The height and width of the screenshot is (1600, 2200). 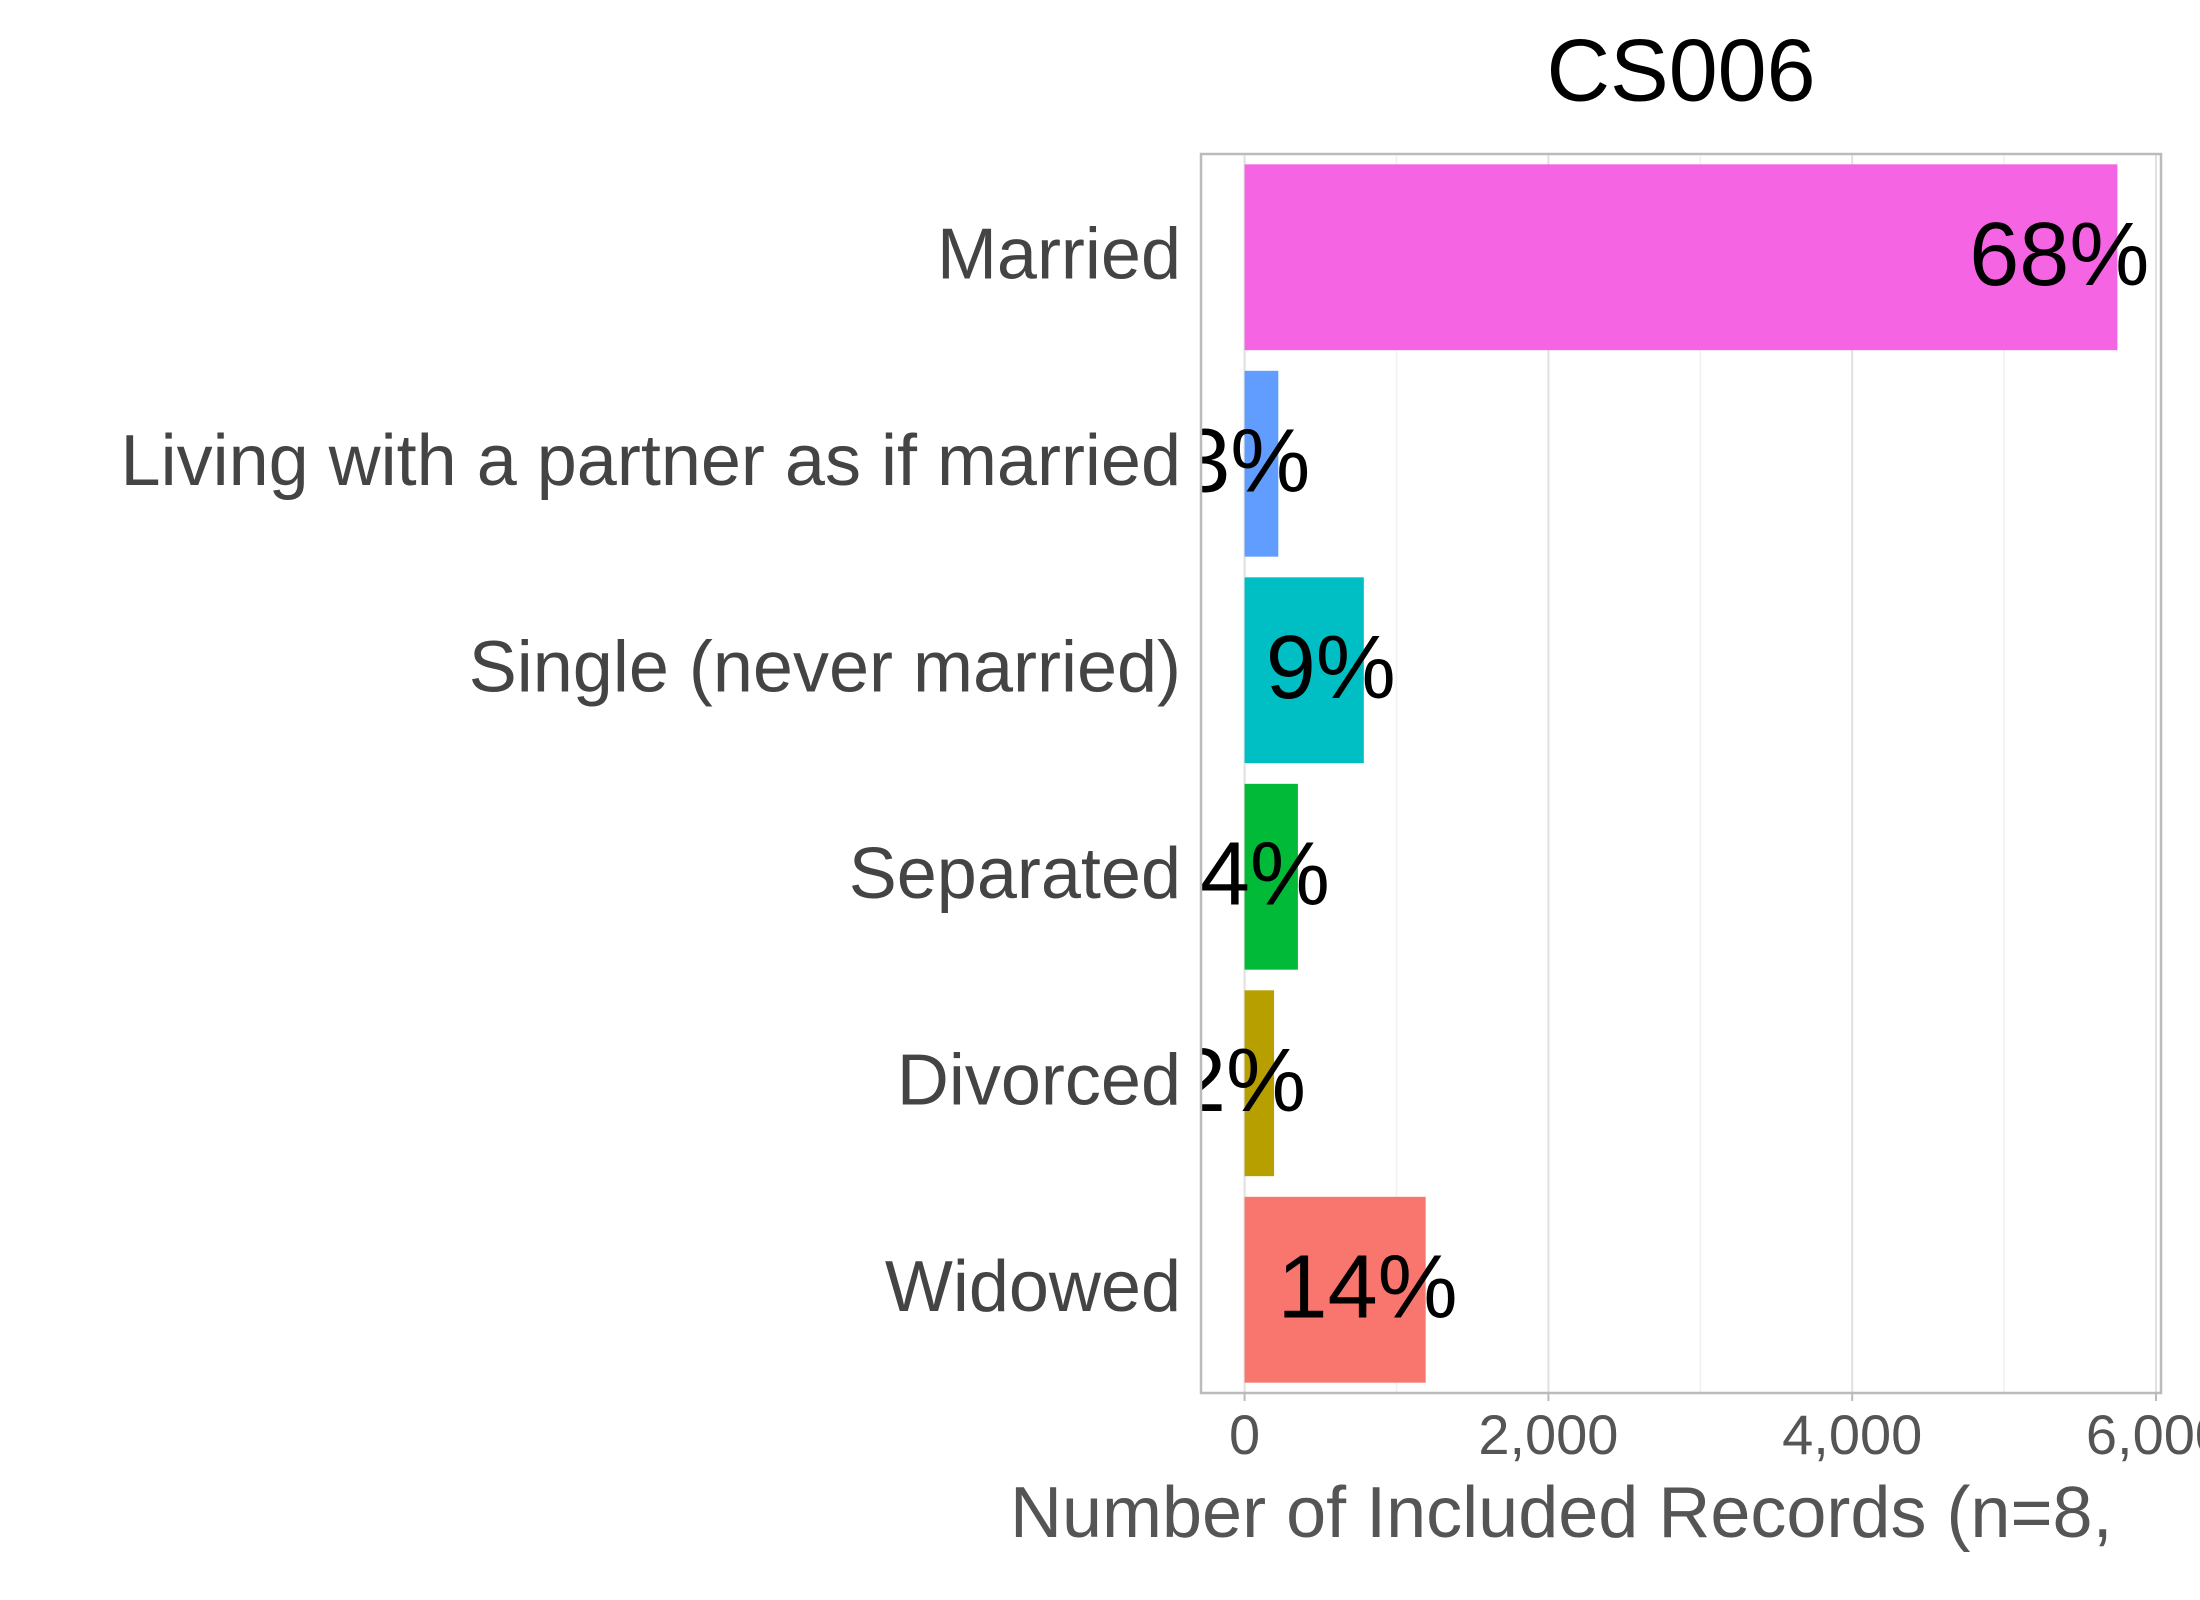 What do you see at coordinates (1368, 1288) in the screenshot?
I see `value-label: 14%` at bounding box center [1368, 1288].